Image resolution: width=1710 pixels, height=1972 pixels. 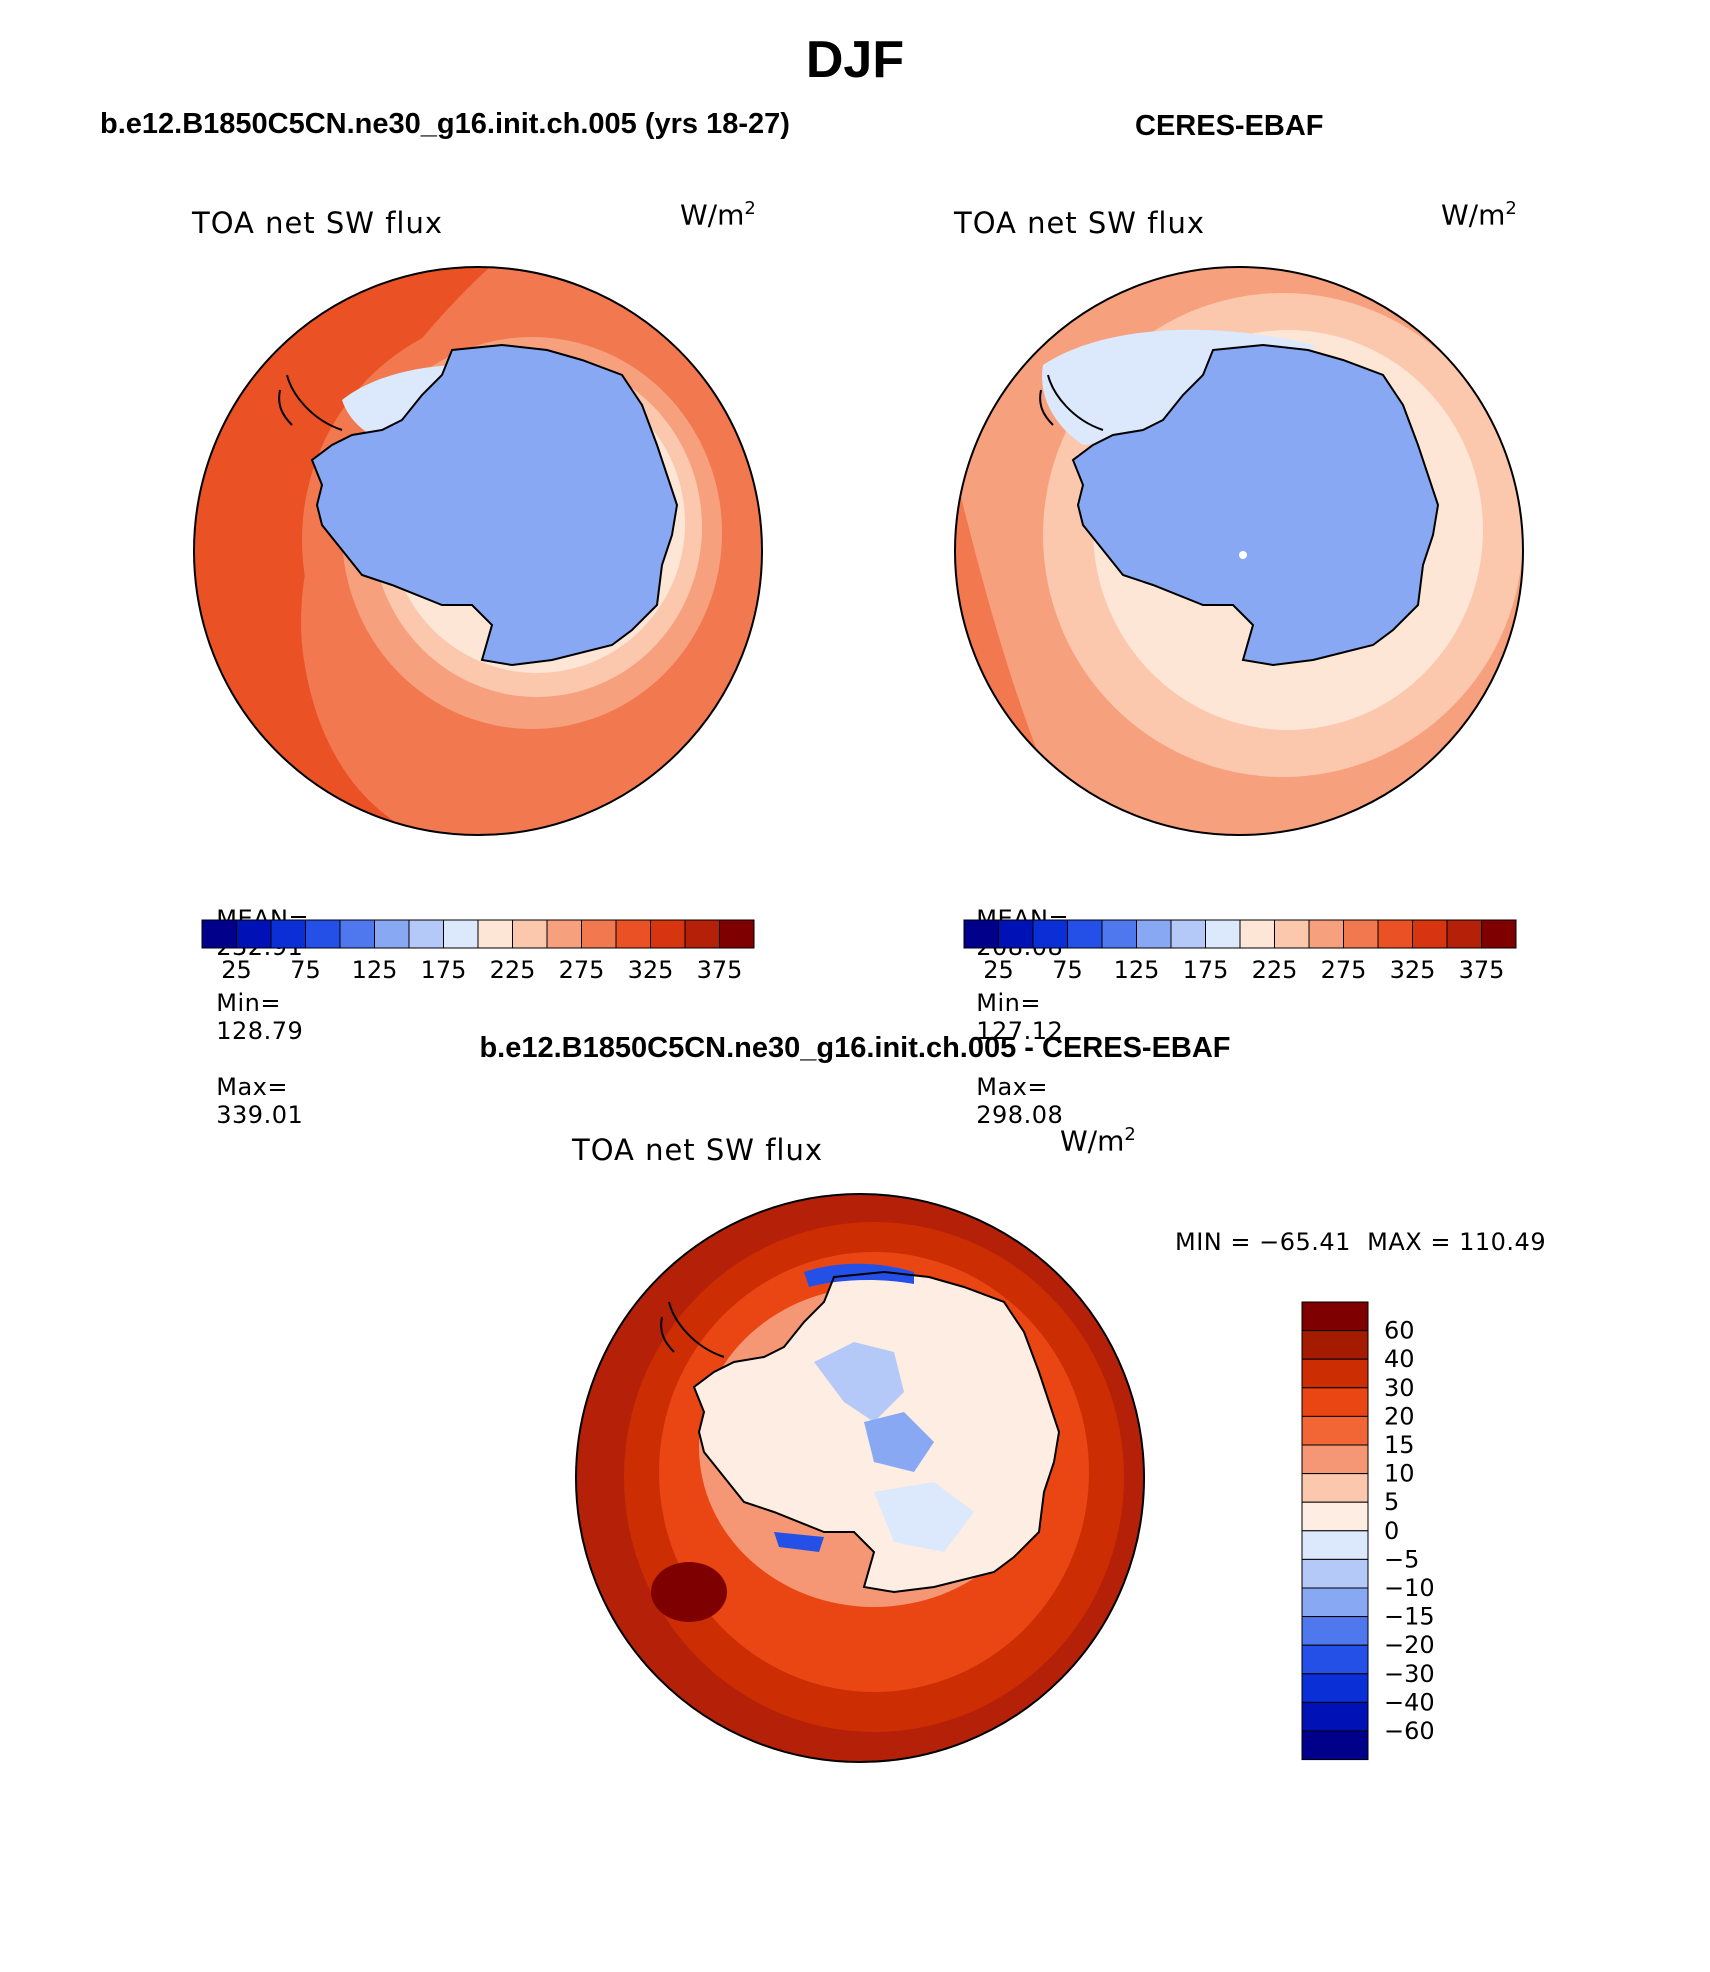 I want to click on model-max-value: 339.01, so click(x=260, y=1115).